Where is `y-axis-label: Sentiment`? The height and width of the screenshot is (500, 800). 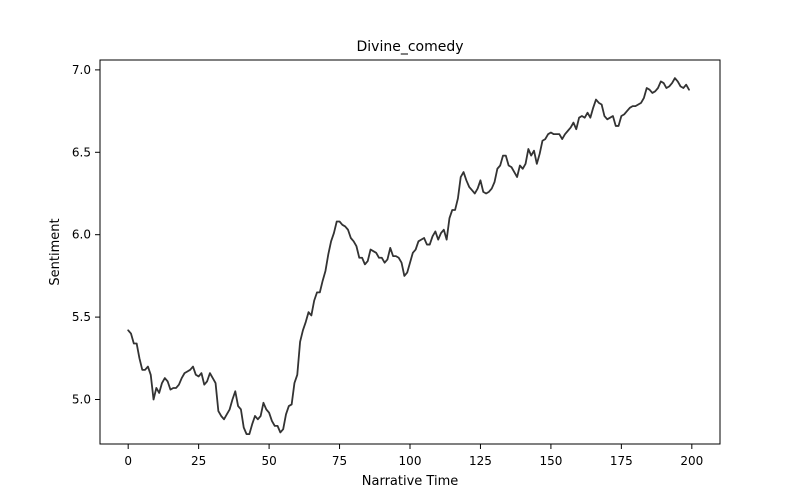
y-axis-label: Sentiment is located at coordinates (55, 251).